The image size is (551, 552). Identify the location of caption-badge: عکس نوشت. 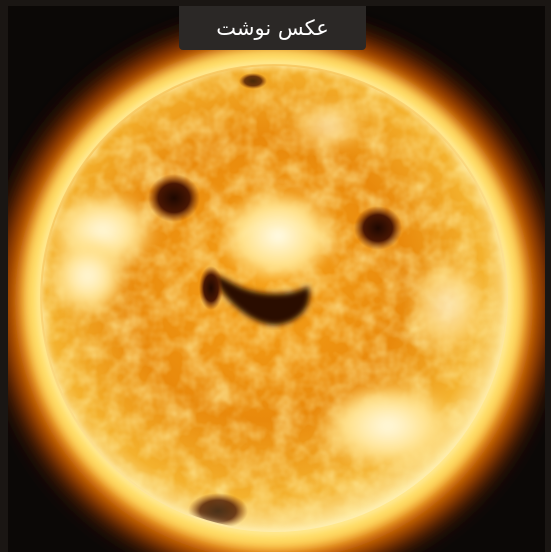
(272, 28).